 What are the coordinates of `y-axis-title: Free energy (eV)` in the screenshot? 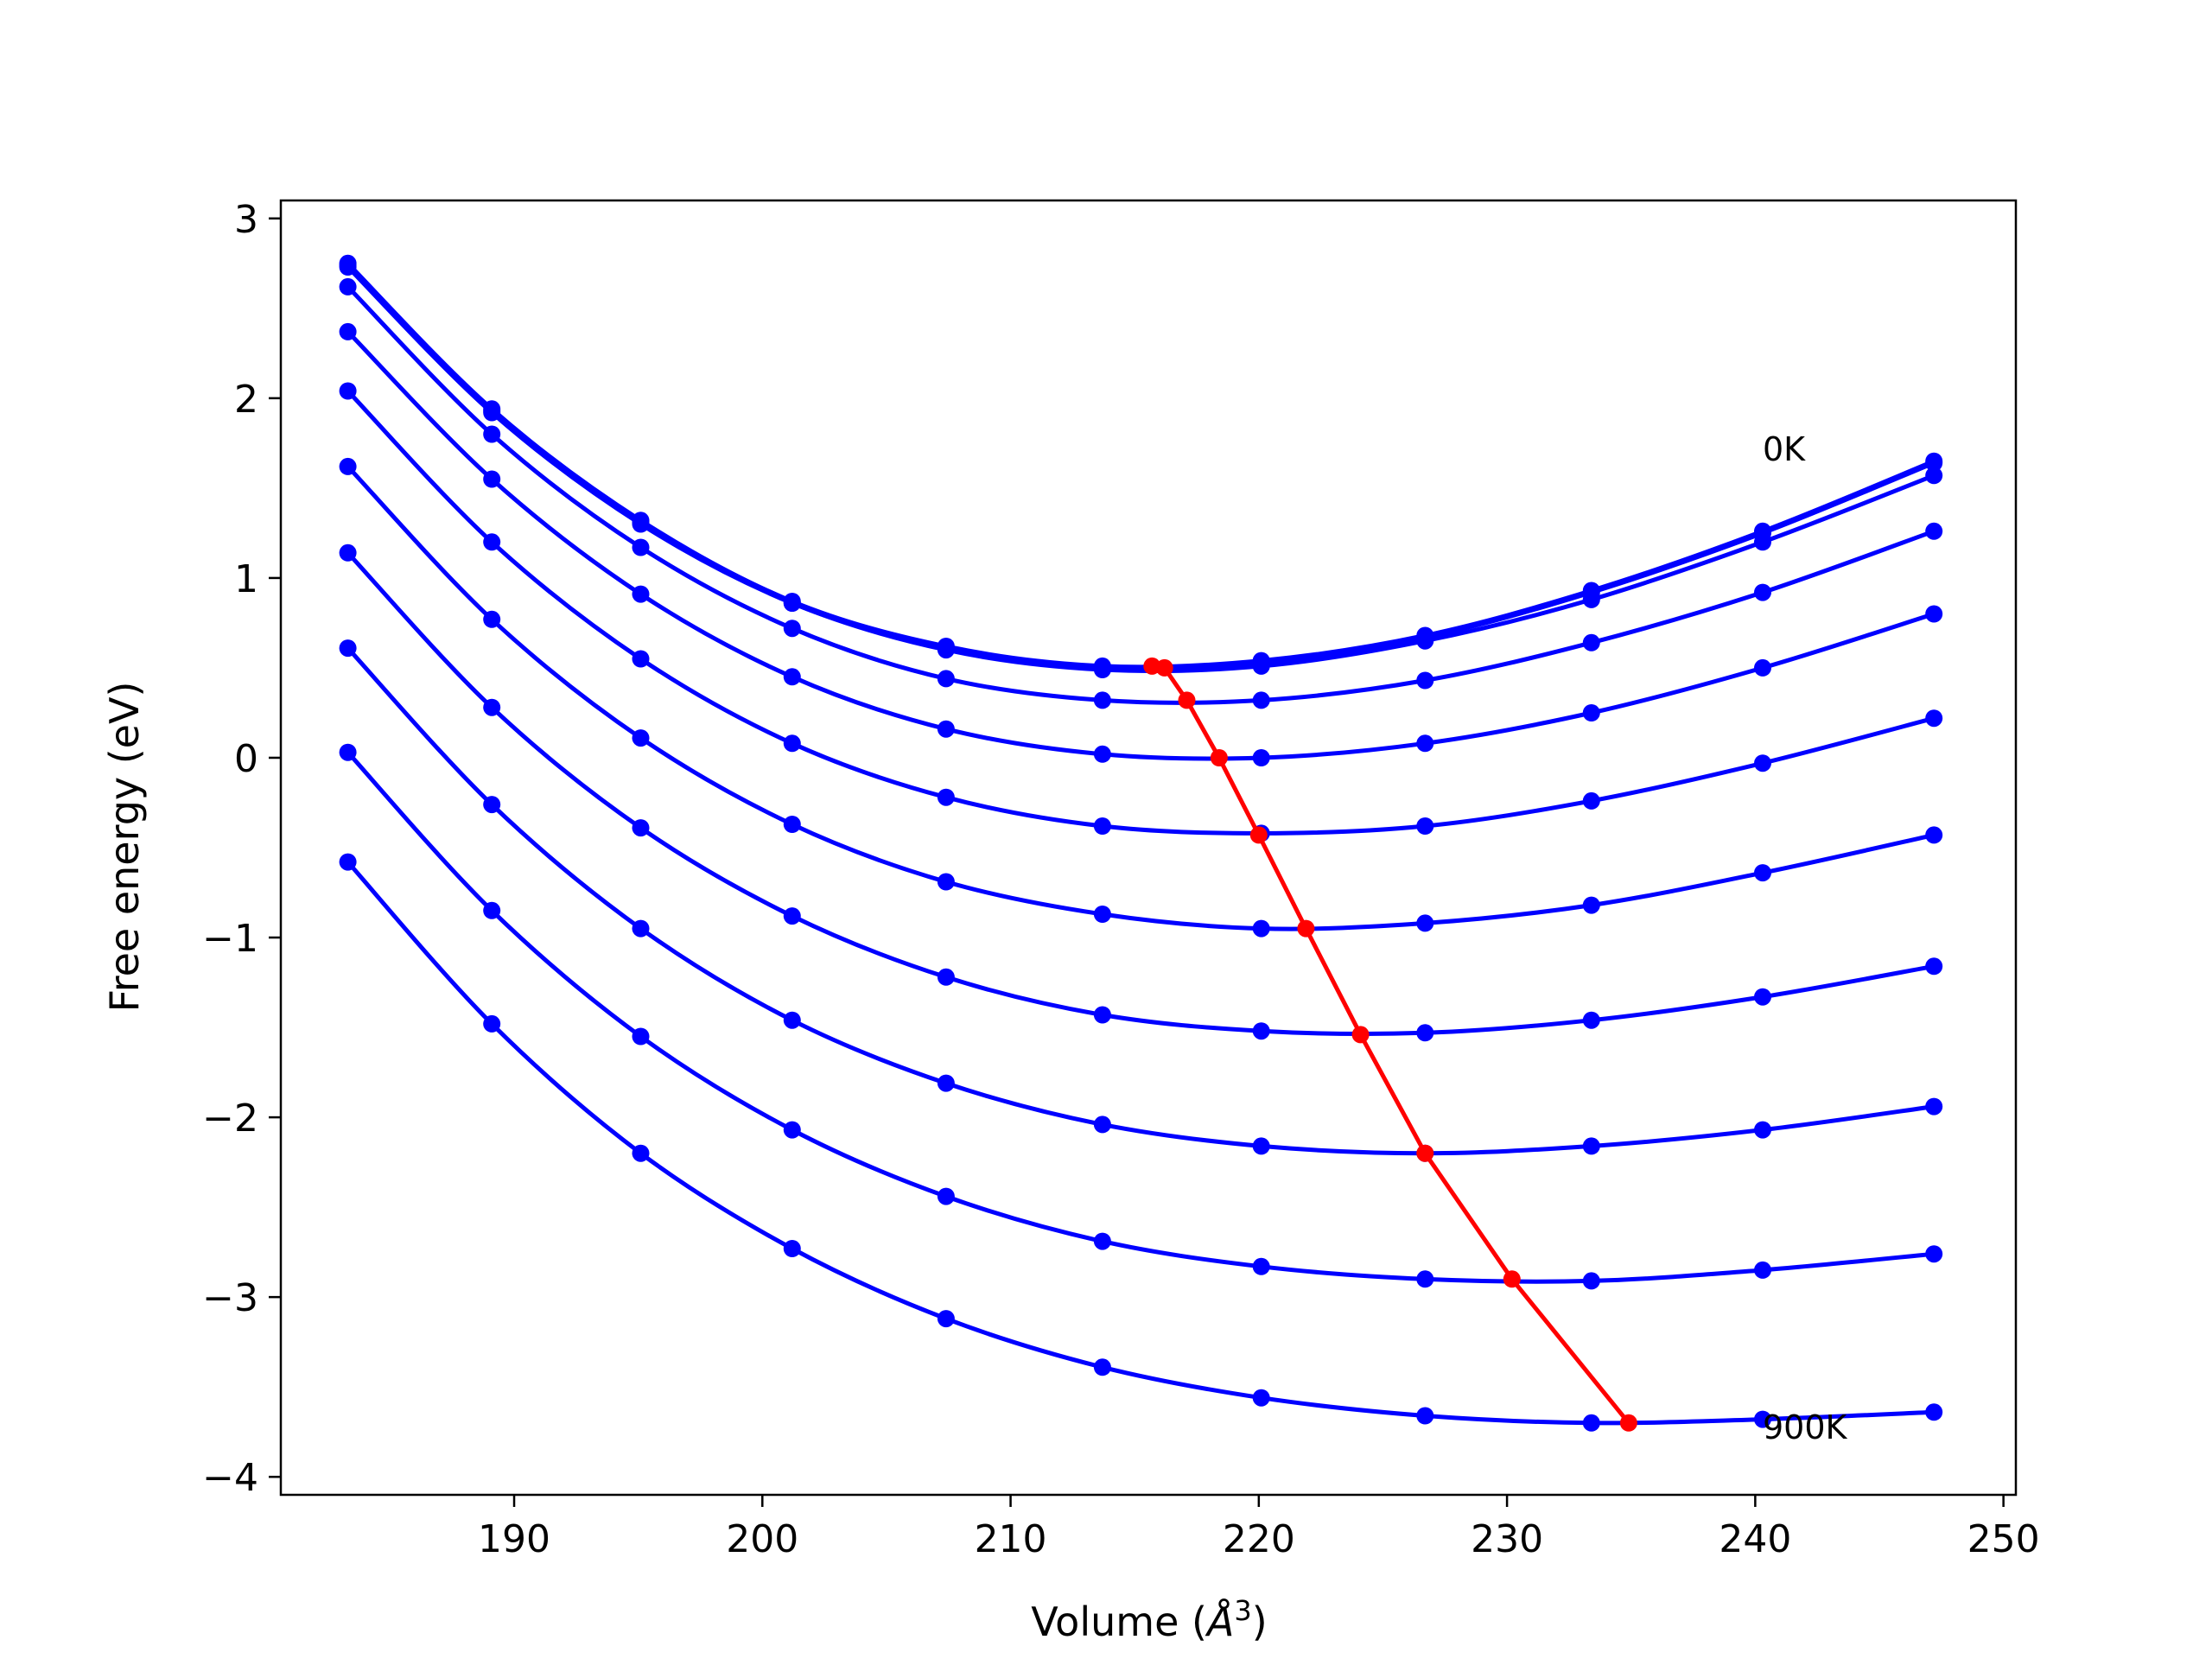 It's located at (124, 847).